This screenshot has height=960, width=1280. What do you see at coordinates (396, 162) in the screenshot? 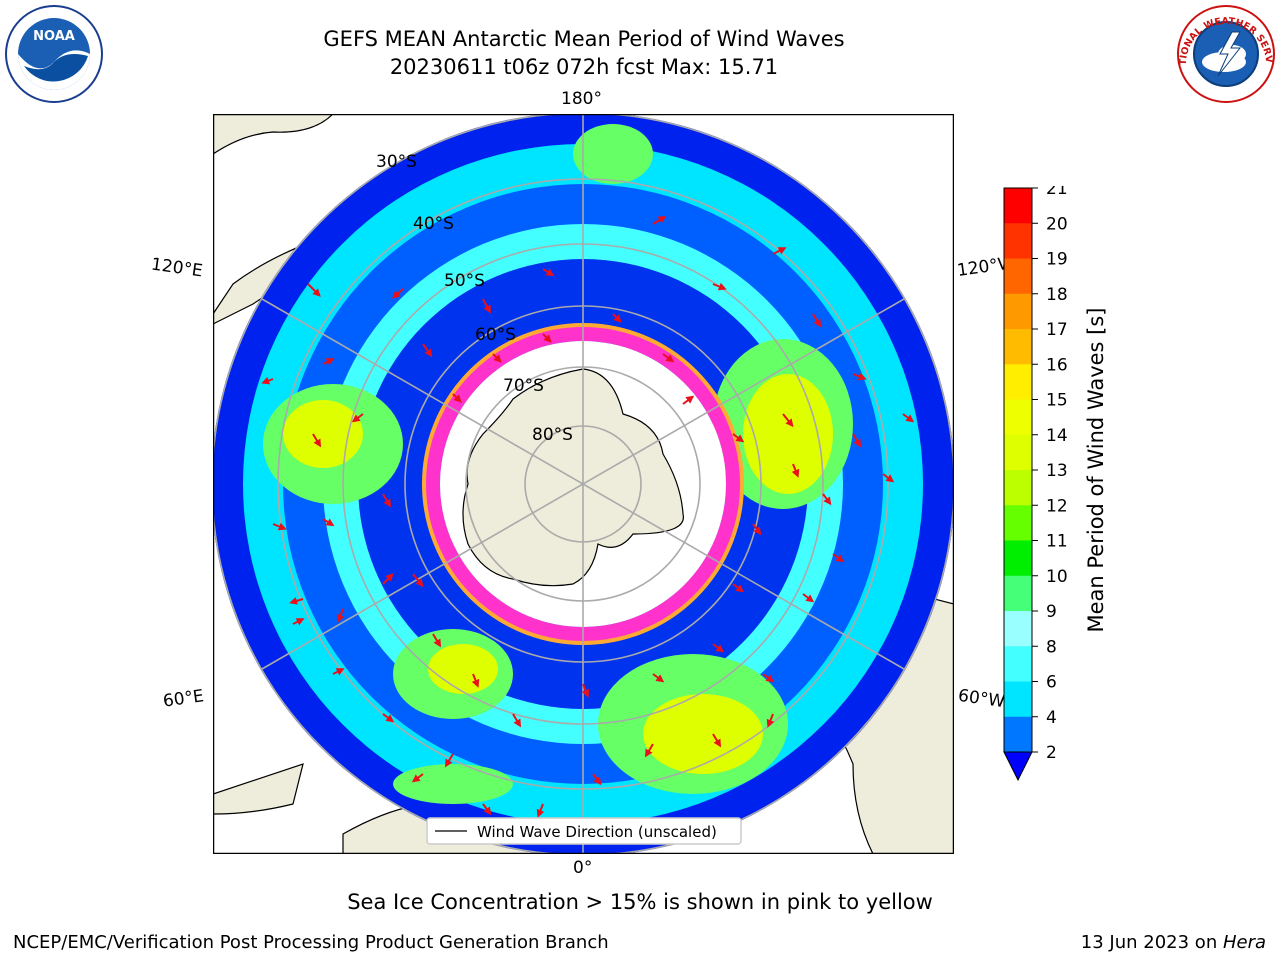
I see `lat-label-30: 30°S` at bounding box center [396, 162].